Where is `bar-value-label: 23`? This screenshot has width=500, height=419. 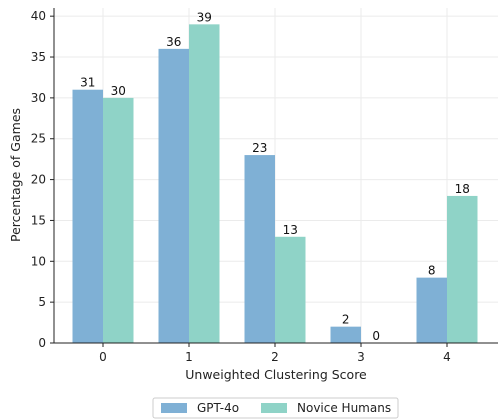 bar-value-label: 23 is located at coordinates (259, 148).